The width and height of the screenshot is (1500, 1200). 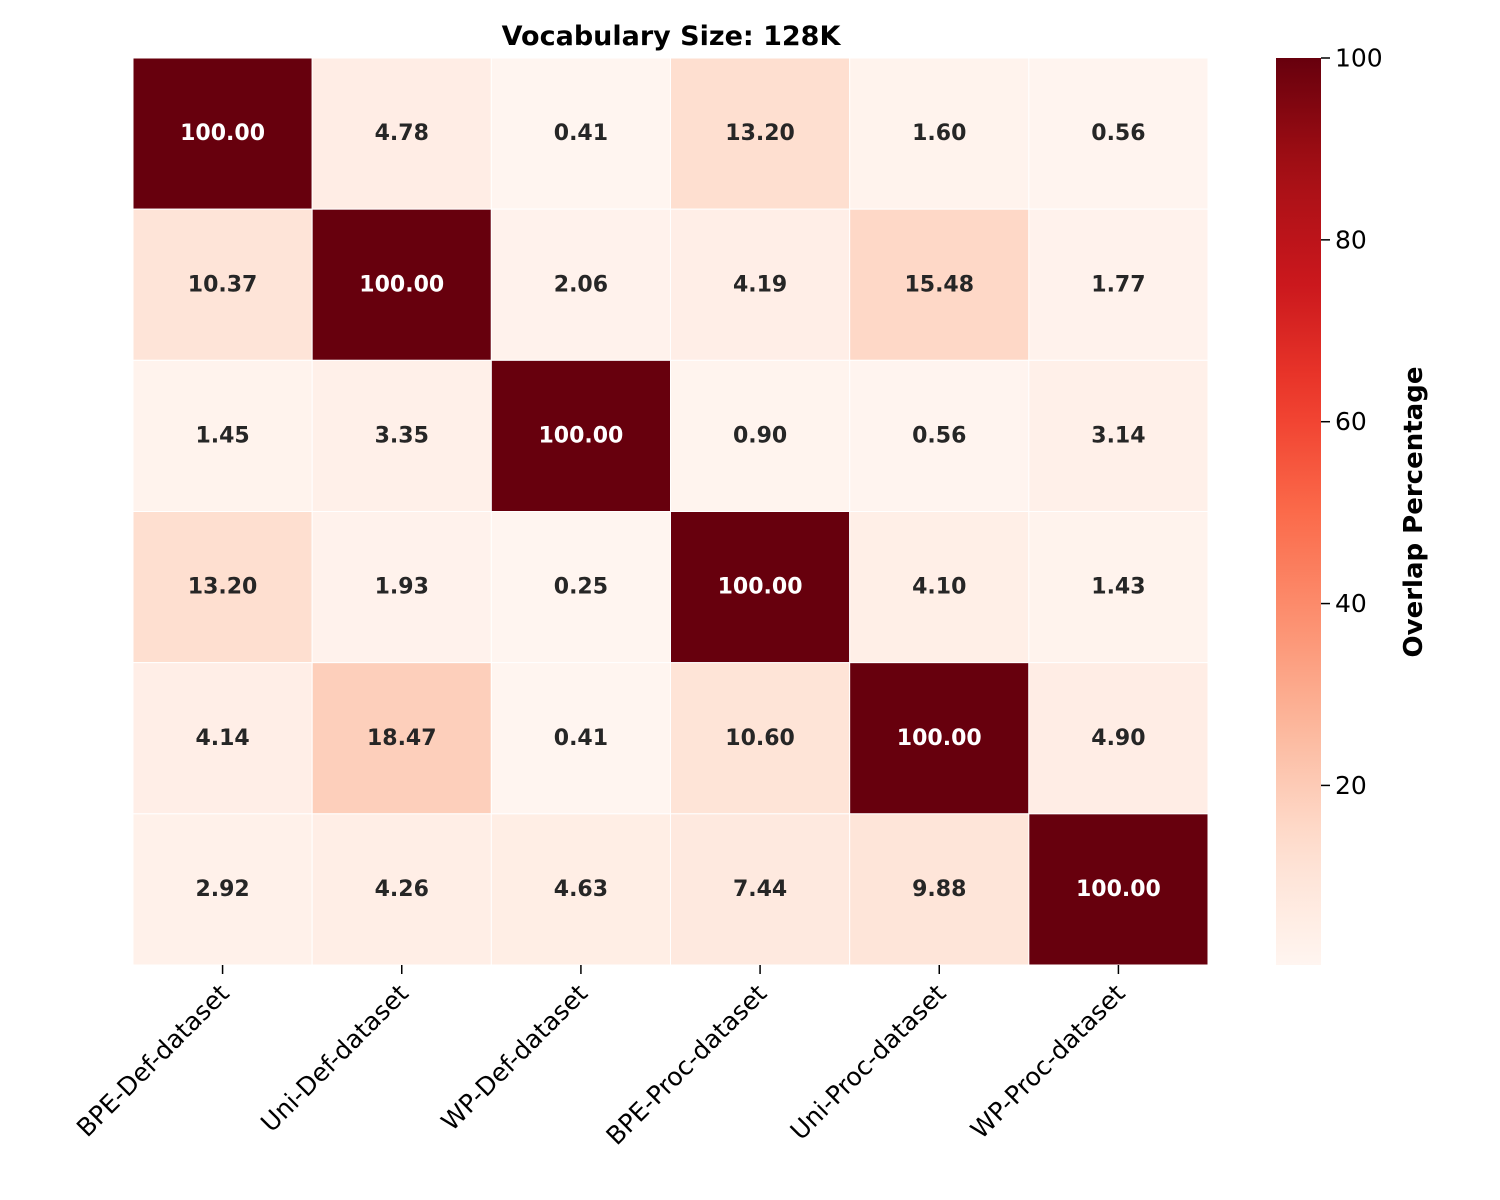 What do you see at coordinates (1048, 1062) in the screenshot?
I see `x-tick-label-6: WP-Proc-dataset` at bounding box center [1048, 1062].